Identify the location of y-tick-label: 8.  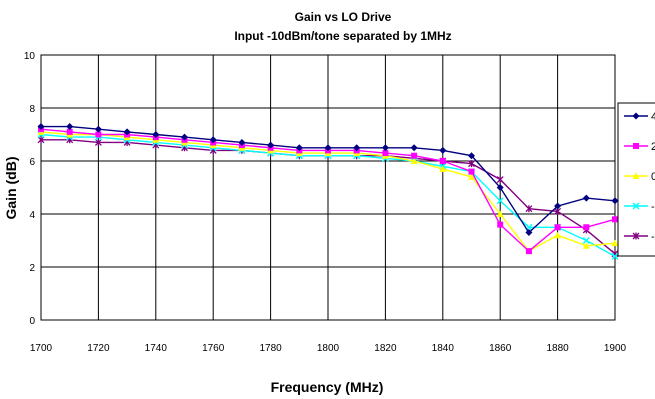
(32, 109).